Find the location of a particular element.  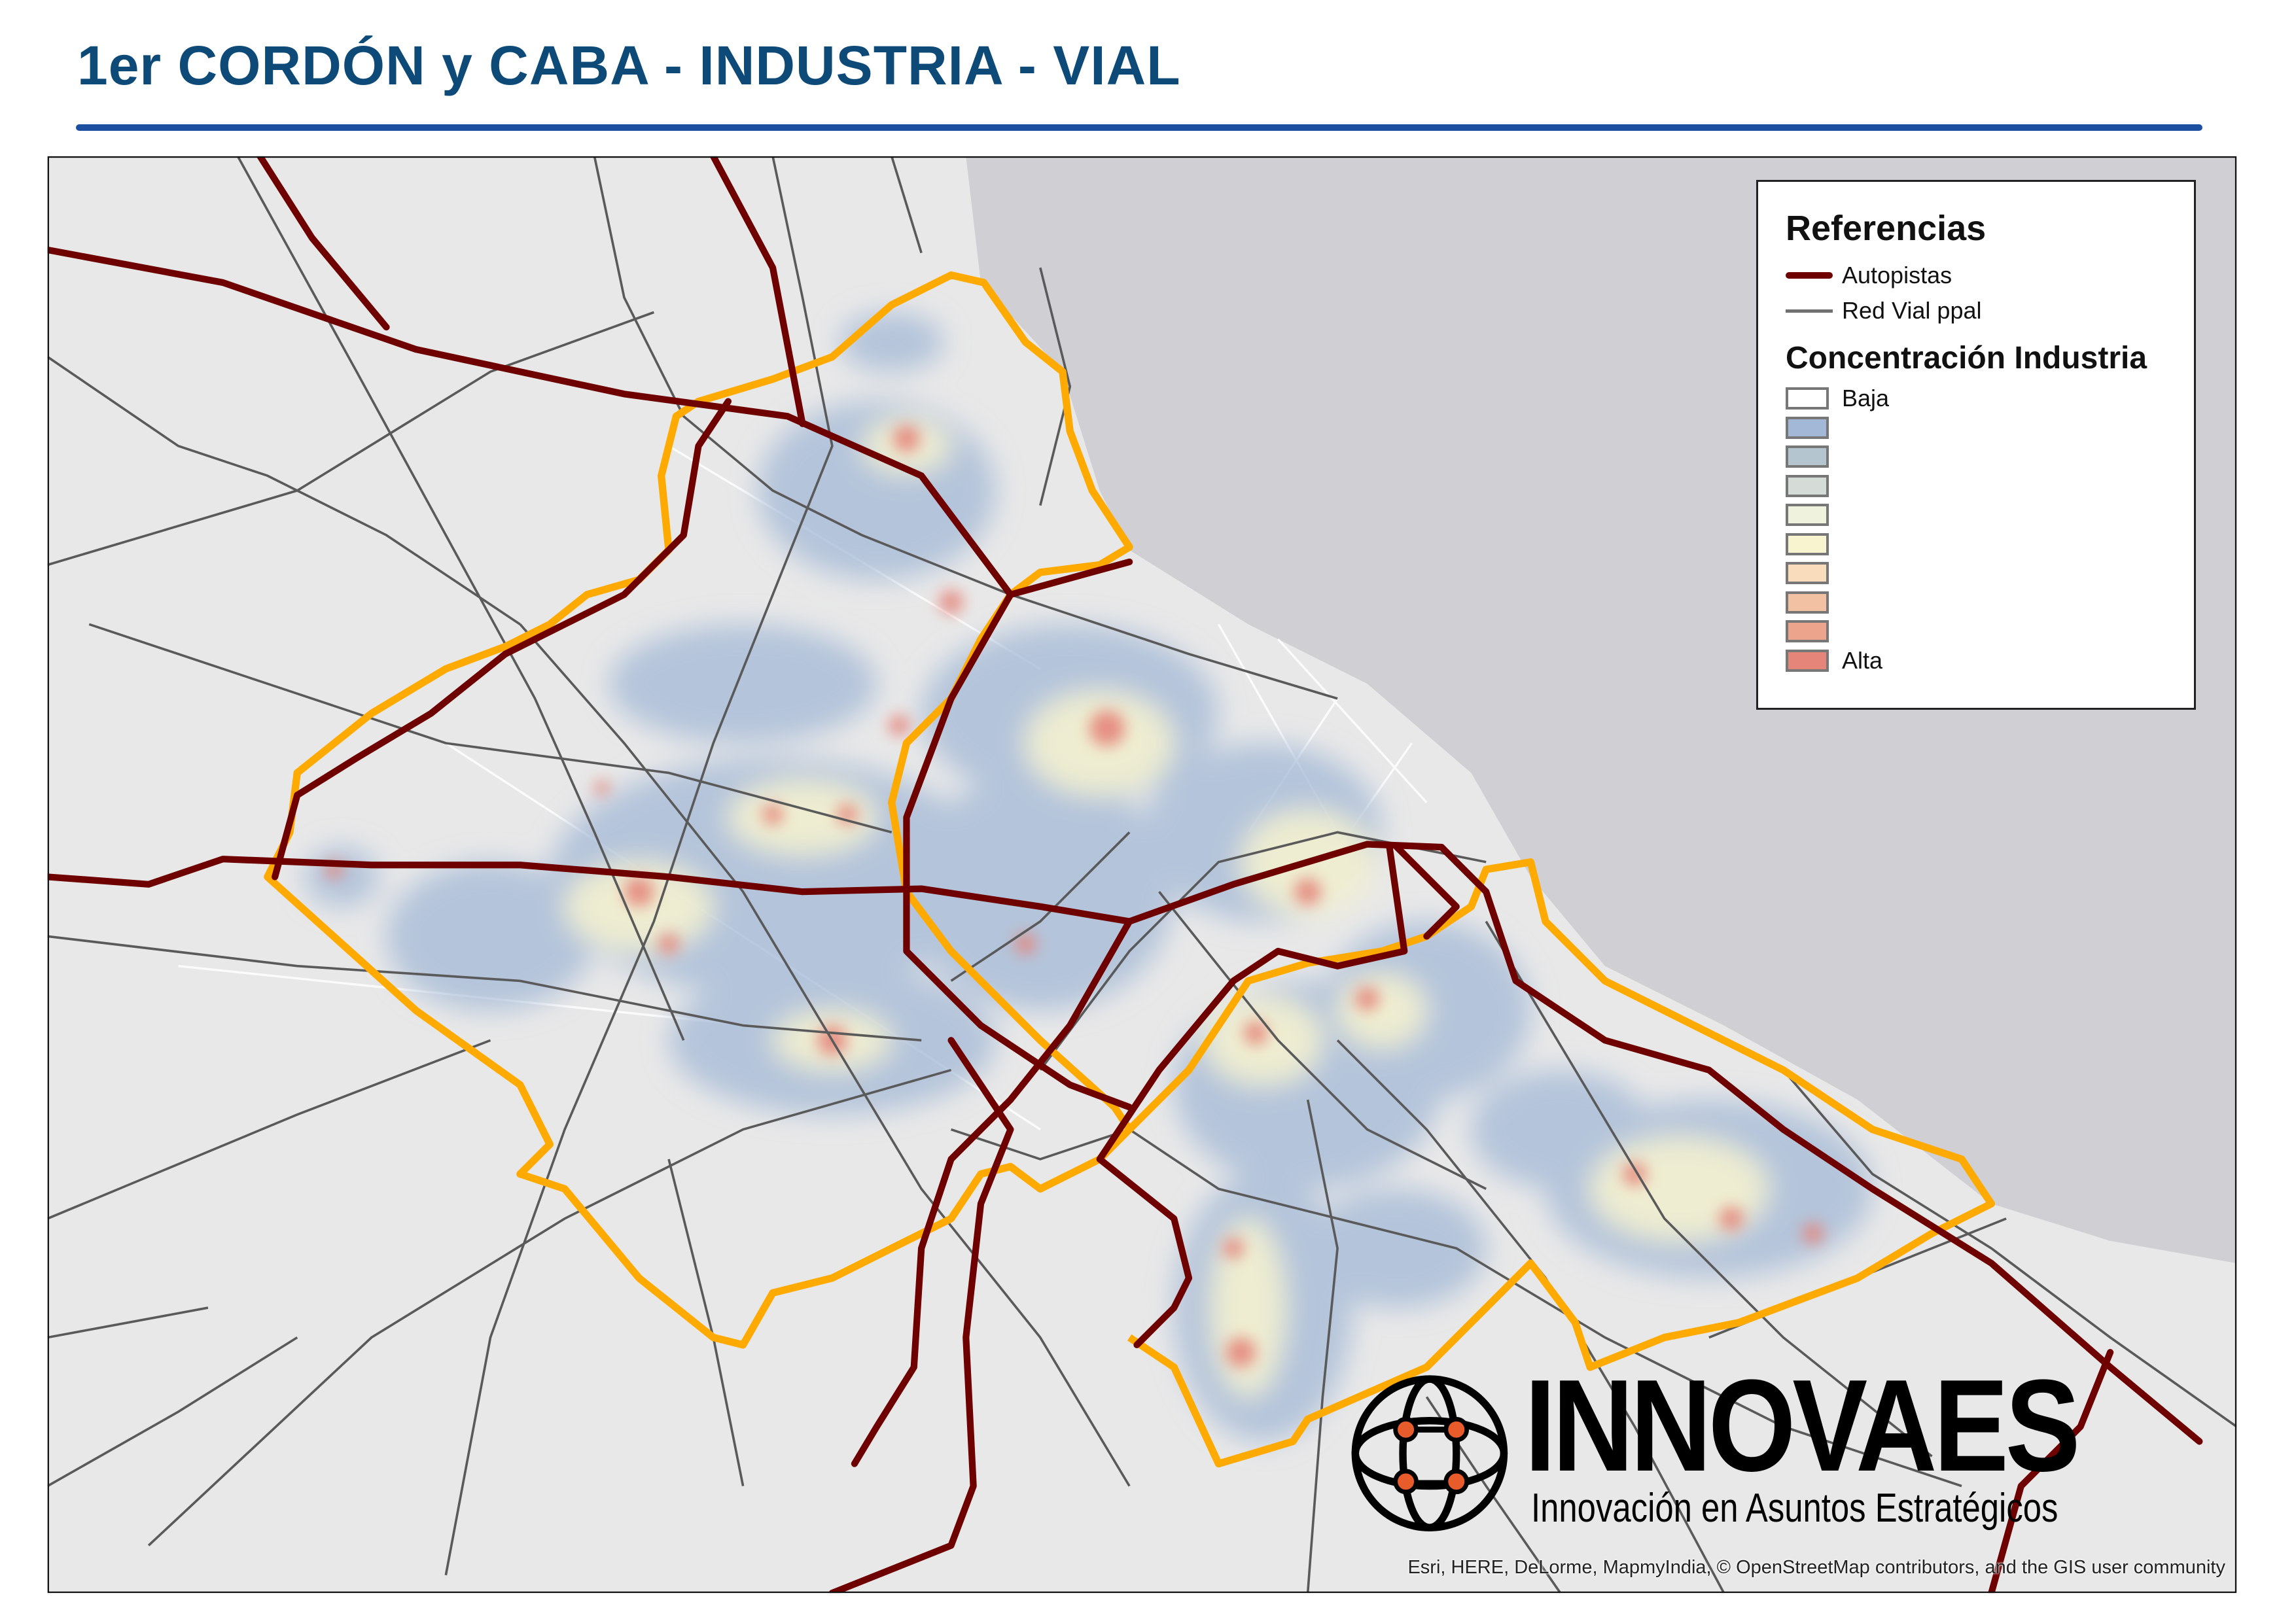

density-swatches: Baja Alta is located at coordinates (1990, 529).